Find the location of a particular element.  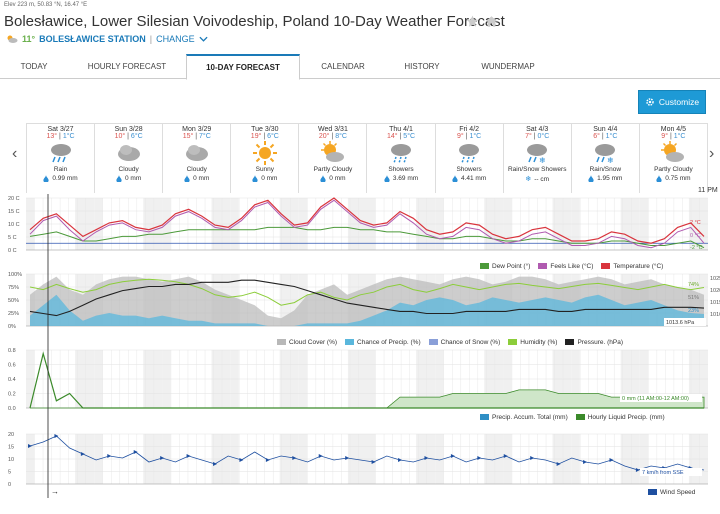

next-arrow-icon: › is located at coordinates (712, 153).